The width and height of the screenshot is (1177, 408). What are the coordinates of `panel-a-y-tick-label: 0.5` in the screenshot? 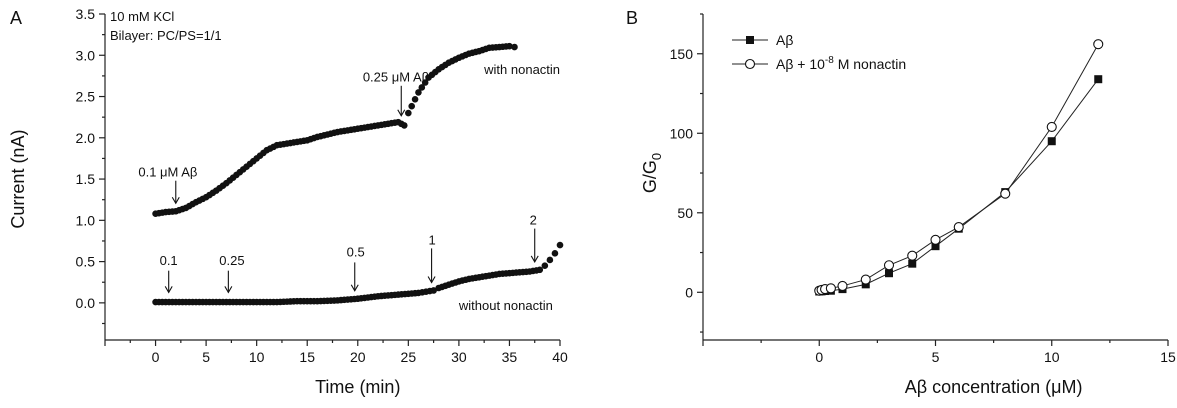 It's located at (86, 262).